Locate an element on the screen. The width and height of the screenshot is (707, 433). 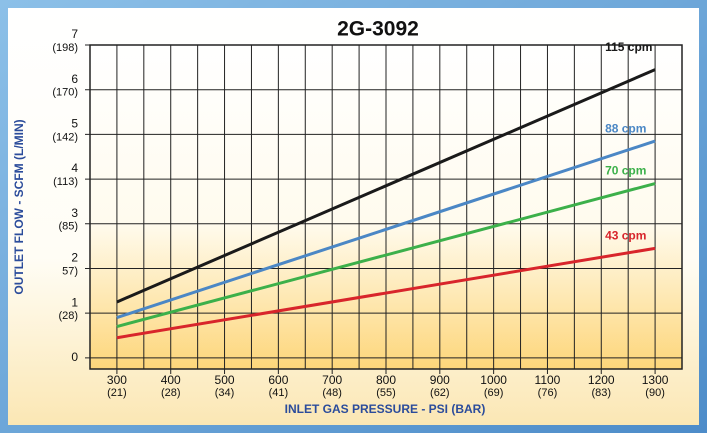
x-tick-label: 1100 is located at coordinates (548, 380).